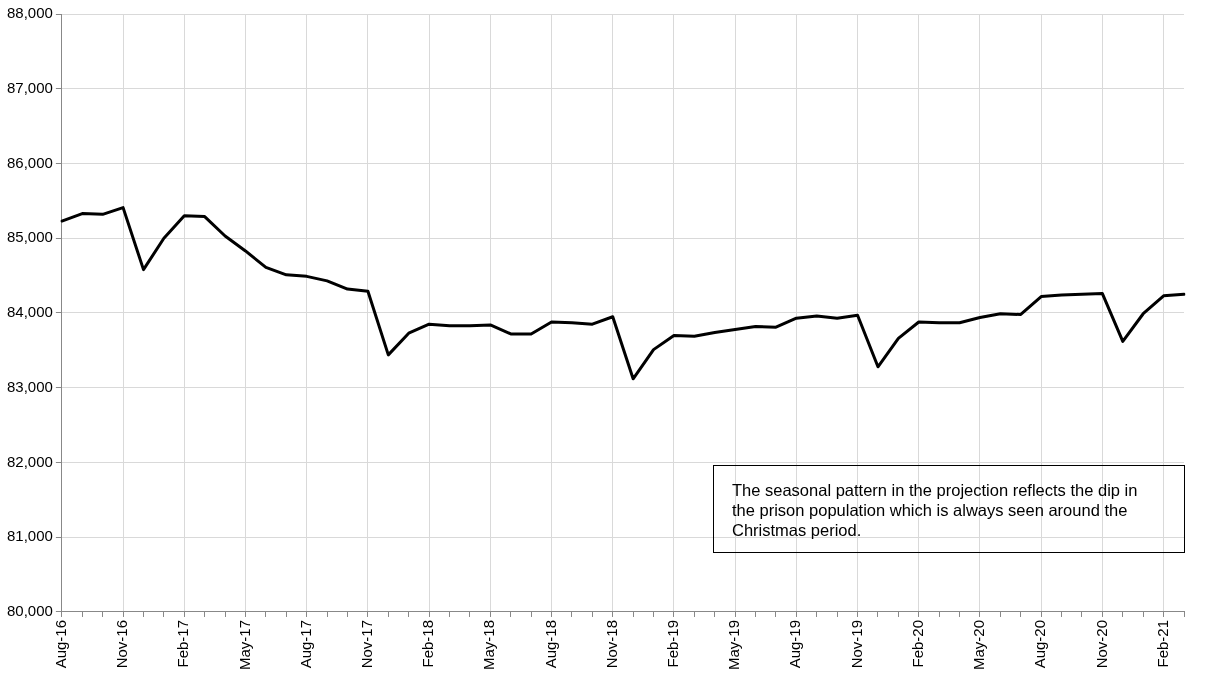  What do you see at coordinates (550, 644) in the screenshot?
I see `x-tick-label: Aug-18` at bounding box center [550, 644].